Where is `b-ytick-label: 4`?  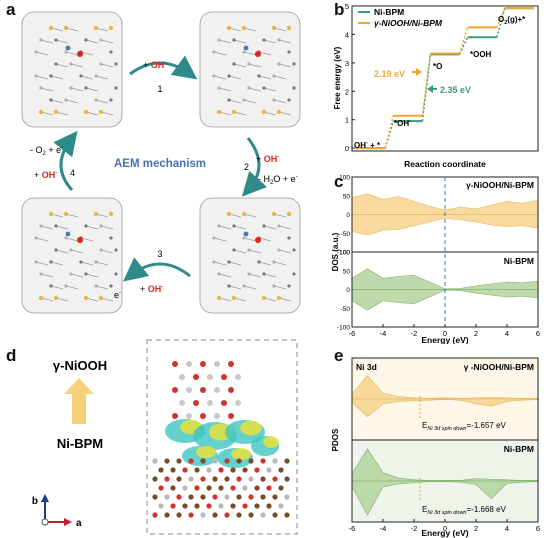
b-ytick-label: 4 is located at coordinates (347, 34).